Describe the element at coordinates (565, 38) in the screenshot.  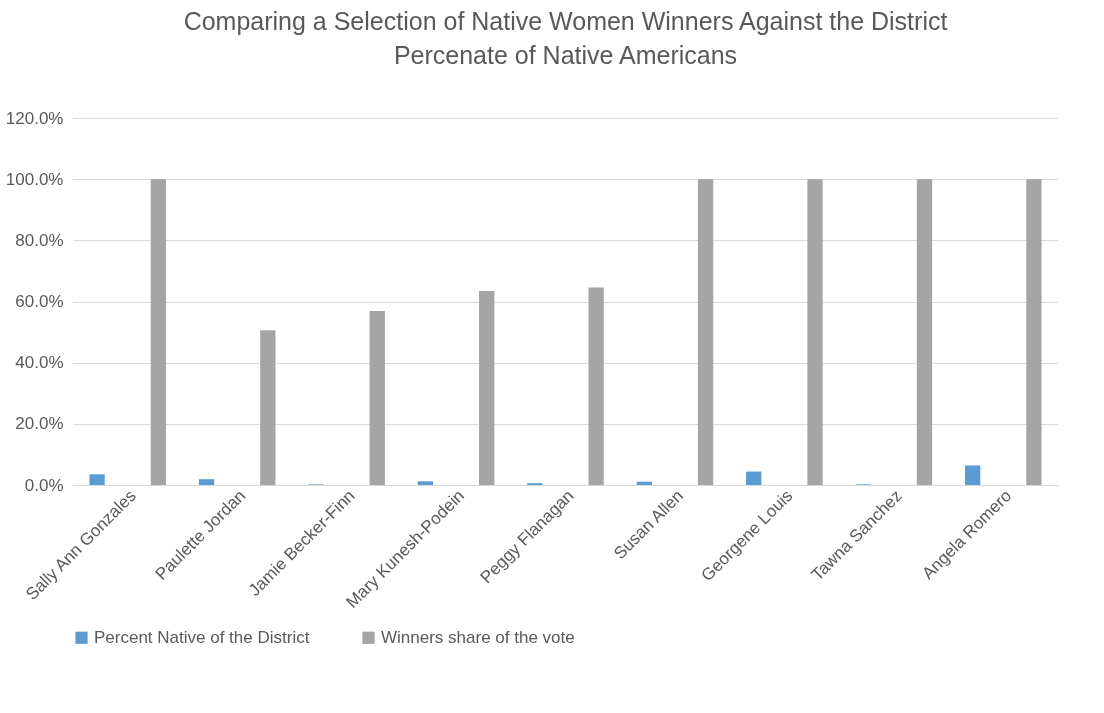
I see `chart-title: Comparing a Selection of Native Women Winners Against the District Percenate of Native Americans` at that location.